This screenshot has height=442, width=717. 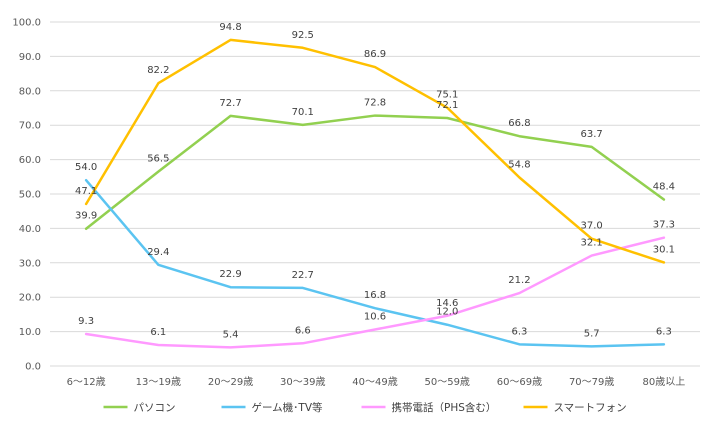 What do you see at coordinates (86, 382) in the screenshot?
I see `x-tick-label: 6～12歳` at bounding box center [86, 382].